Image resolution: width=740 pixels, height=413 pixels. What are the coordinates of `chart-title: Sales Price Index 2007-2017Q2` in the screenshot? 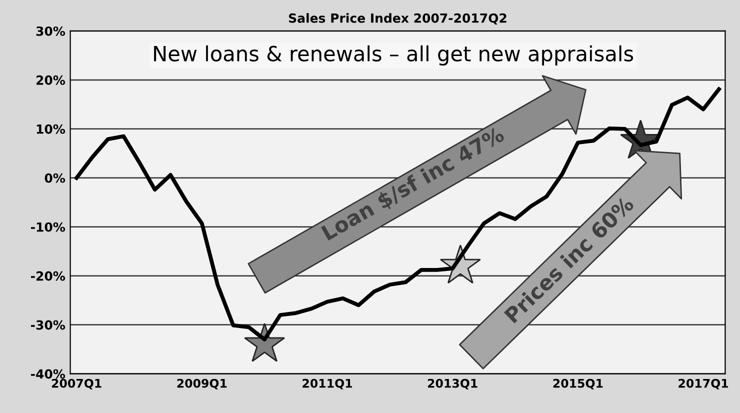 It's located at (397, 18).